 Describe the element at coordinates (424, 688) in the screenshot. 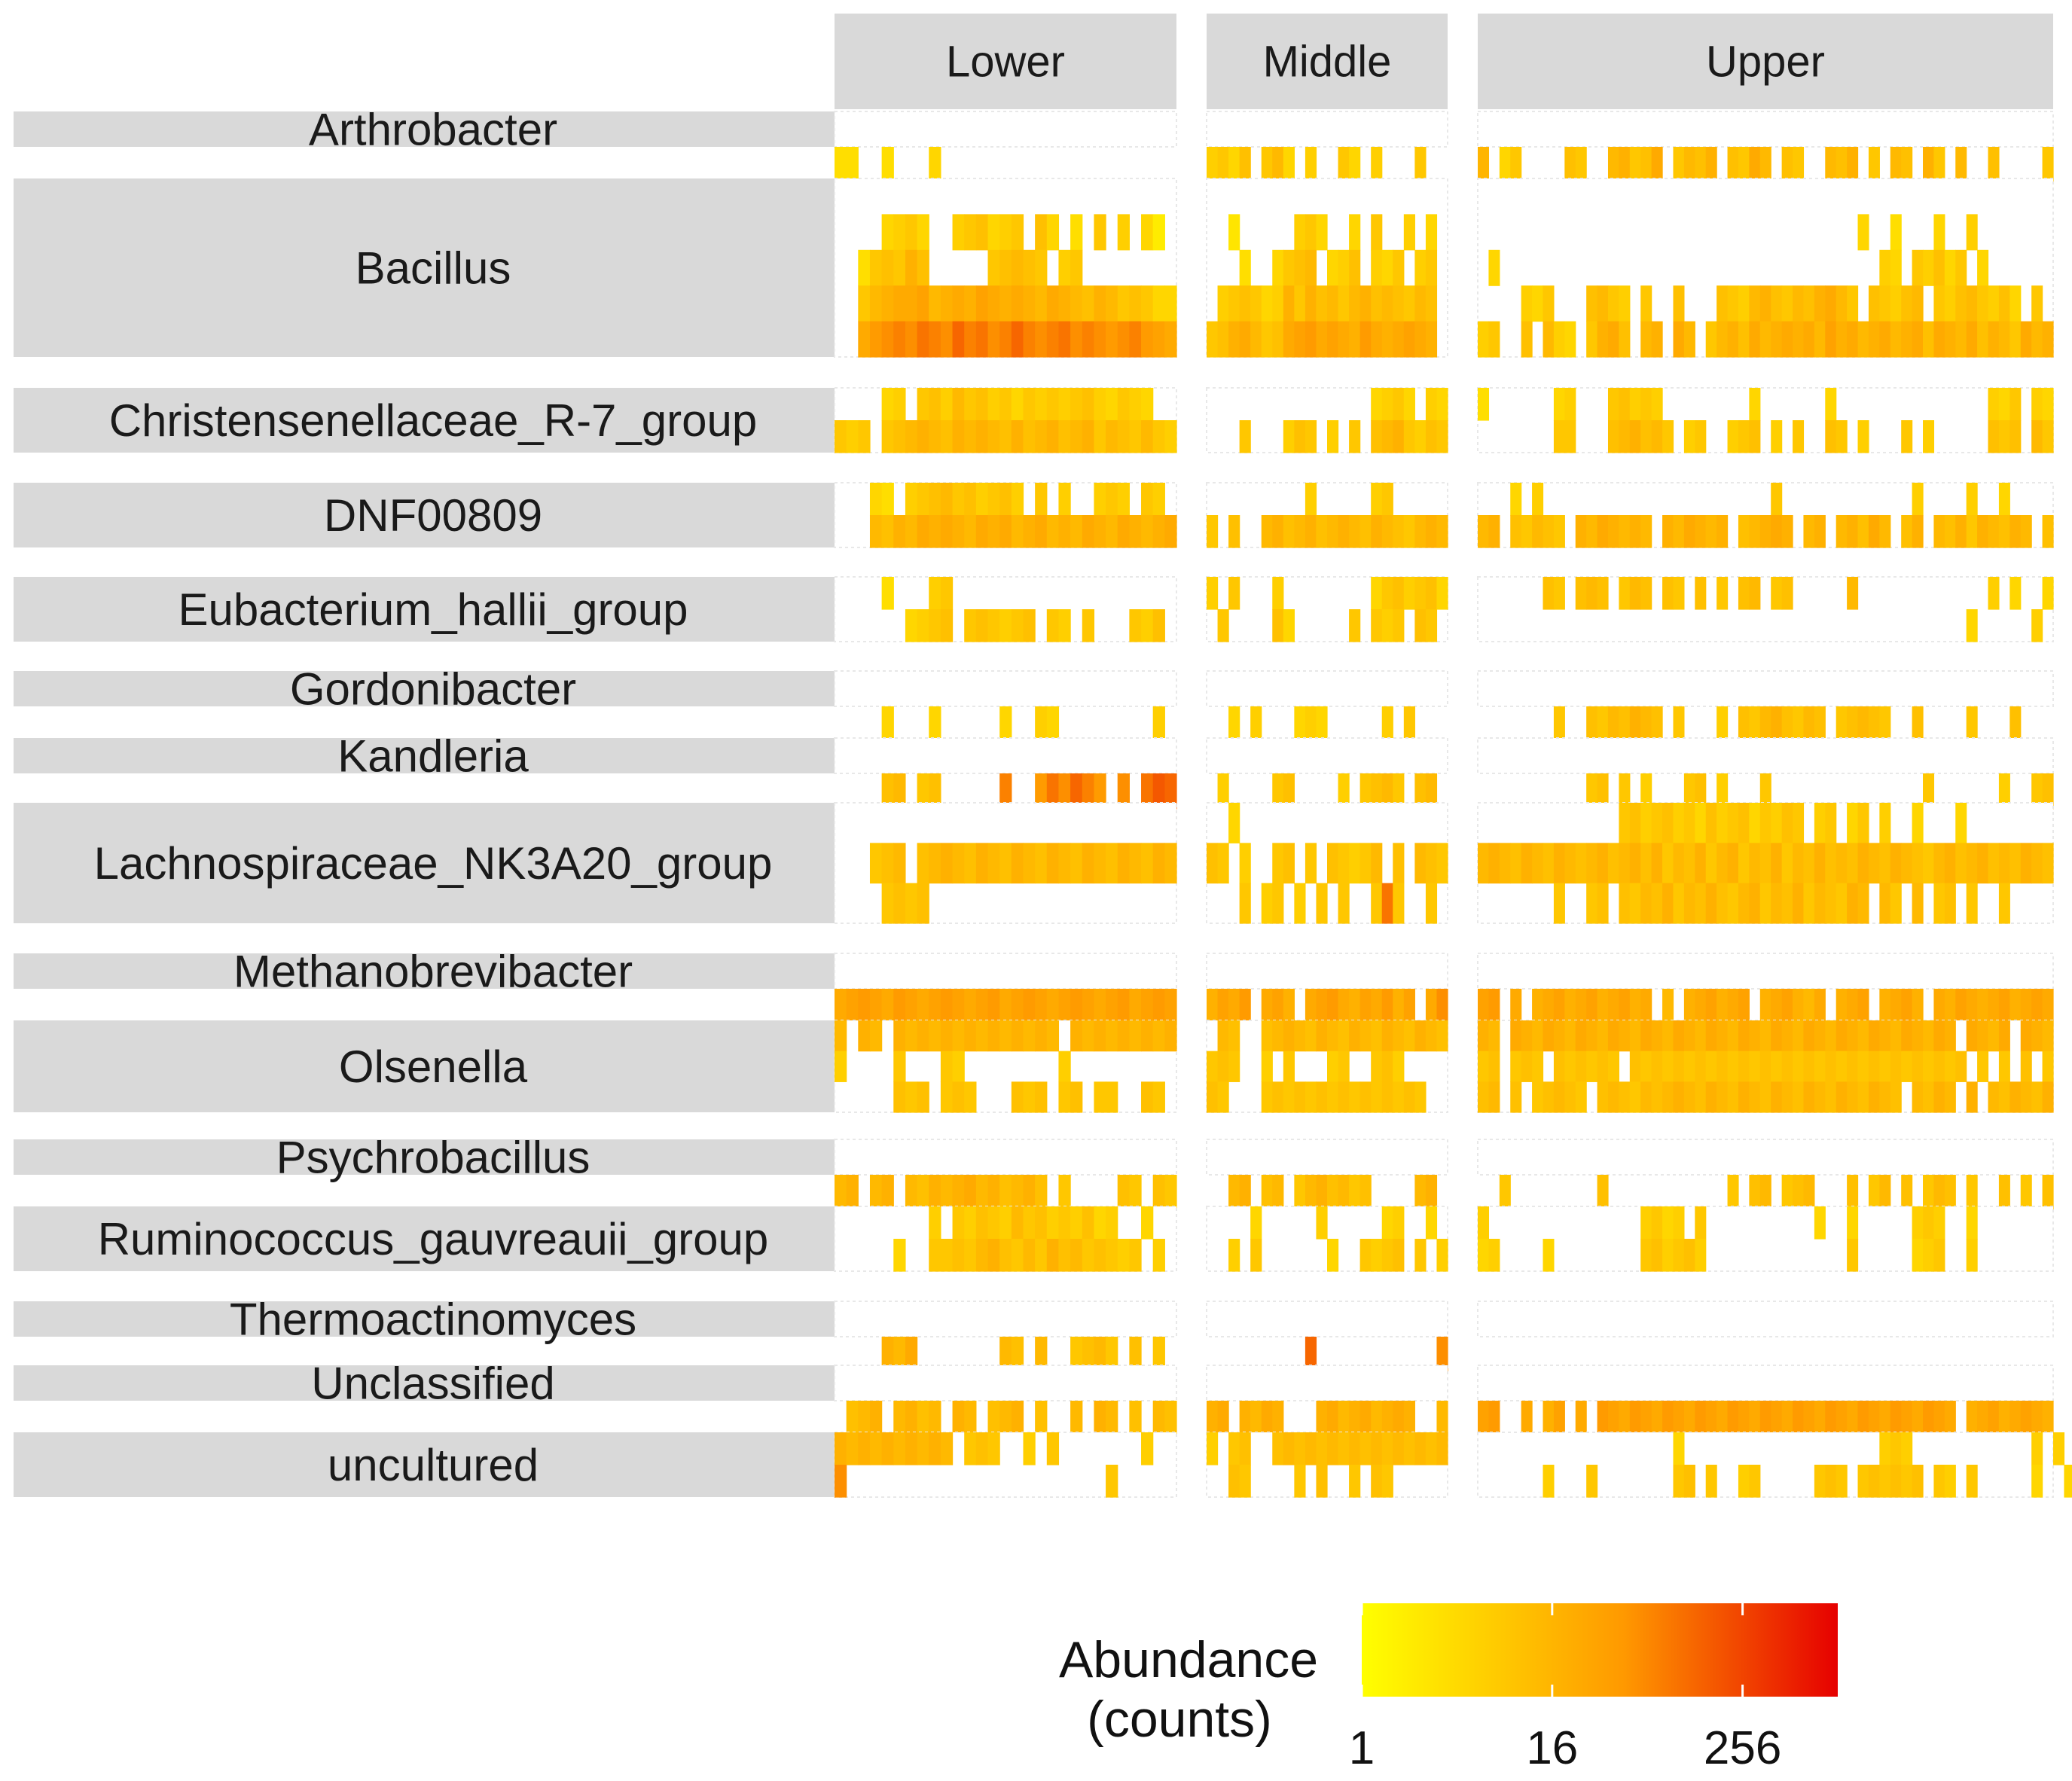

I see `row-strip-gordonibacter` at that location.